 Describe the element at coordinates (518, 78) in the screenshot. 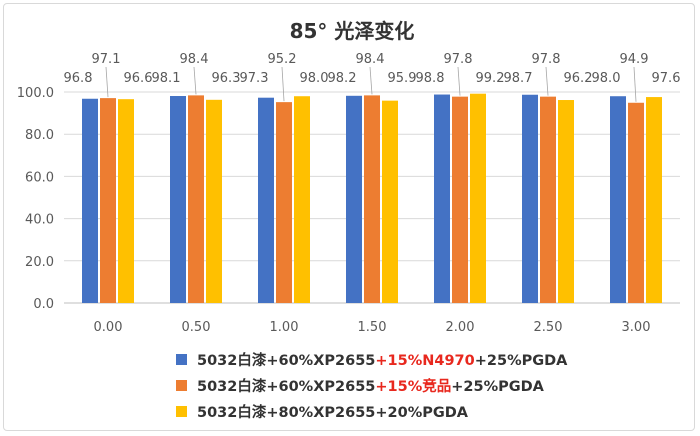

I see `data-label: 98.7` at that location.